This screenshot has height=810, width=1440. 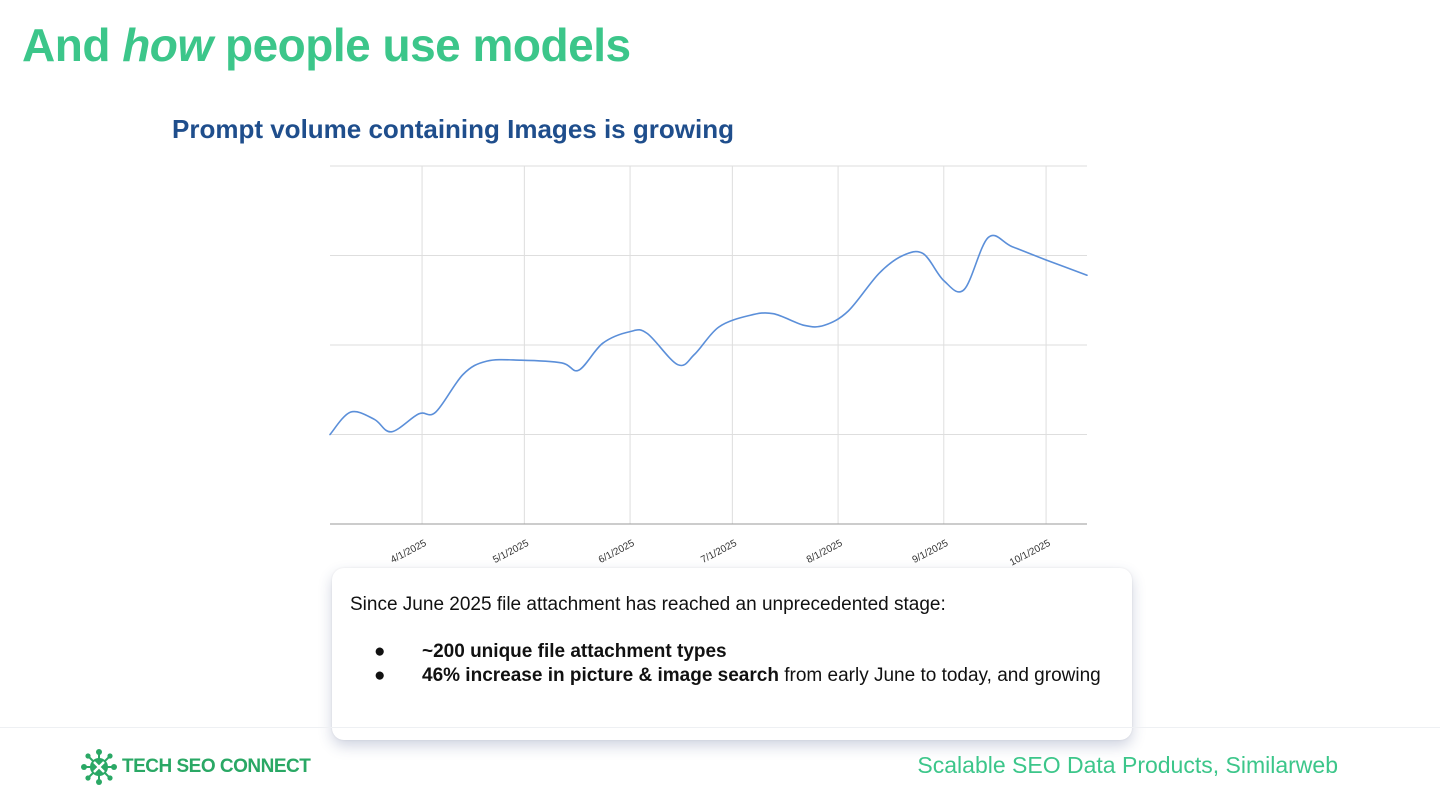 I want to click on footer-credit: Scalable SEO Data Products, Similarweb, so click(x=1127, y=765).